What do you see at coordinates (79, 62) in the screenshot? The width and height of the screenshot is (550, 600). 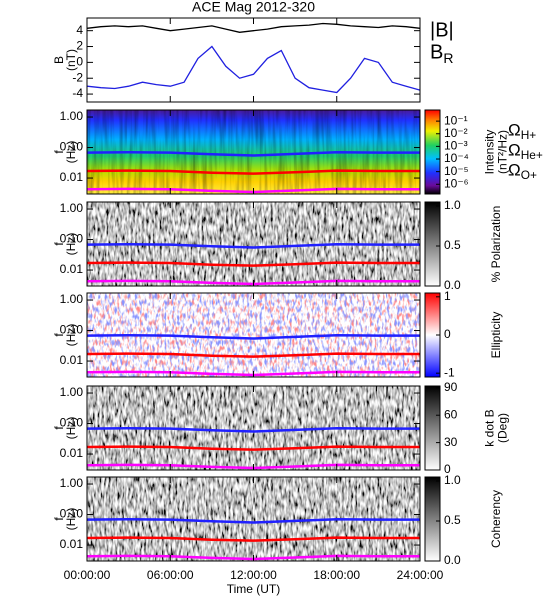 I see `y-tick-label: 0` at bounding box center [79, 62].